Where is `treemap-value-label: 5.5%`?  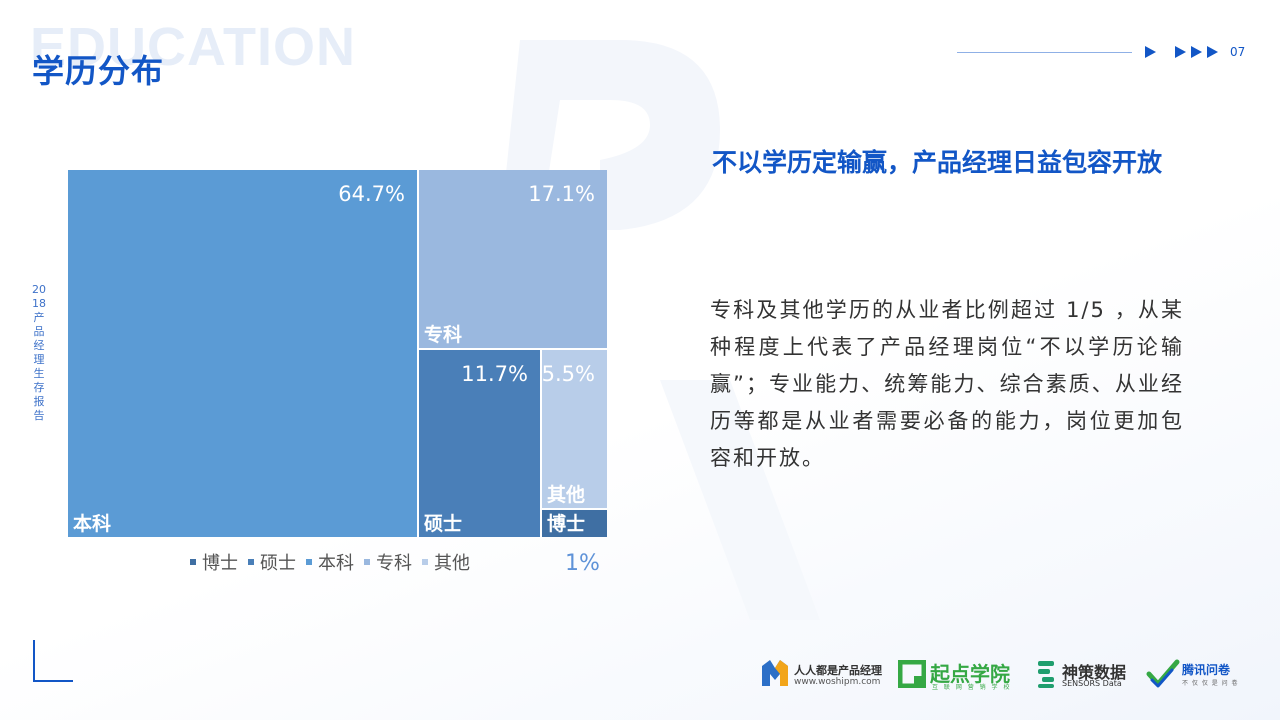
treemap-value-label: 5.5% is located at coordinates (568, 374).